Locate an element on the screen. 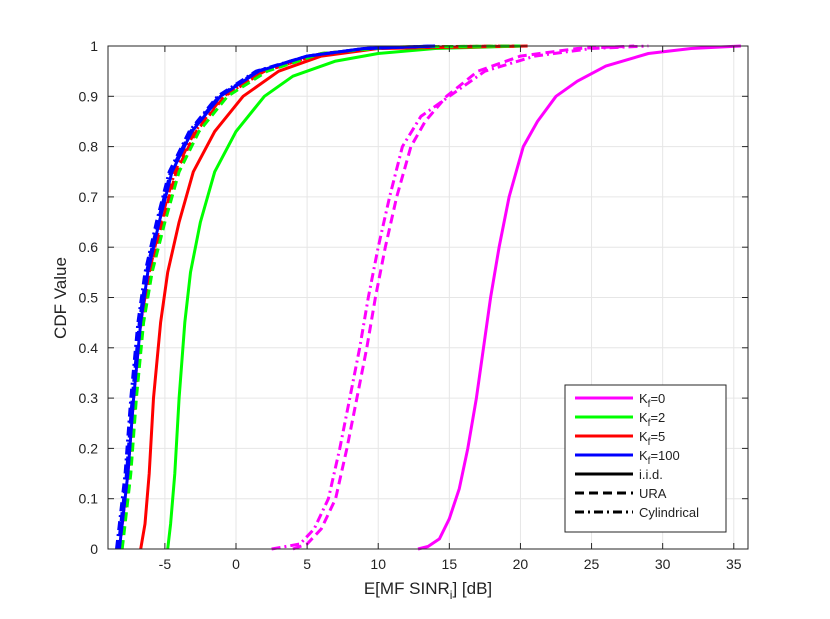 This screenshot has height=619, width=830. y-tick-label: 0.8 is located at coordinates (89, 147).